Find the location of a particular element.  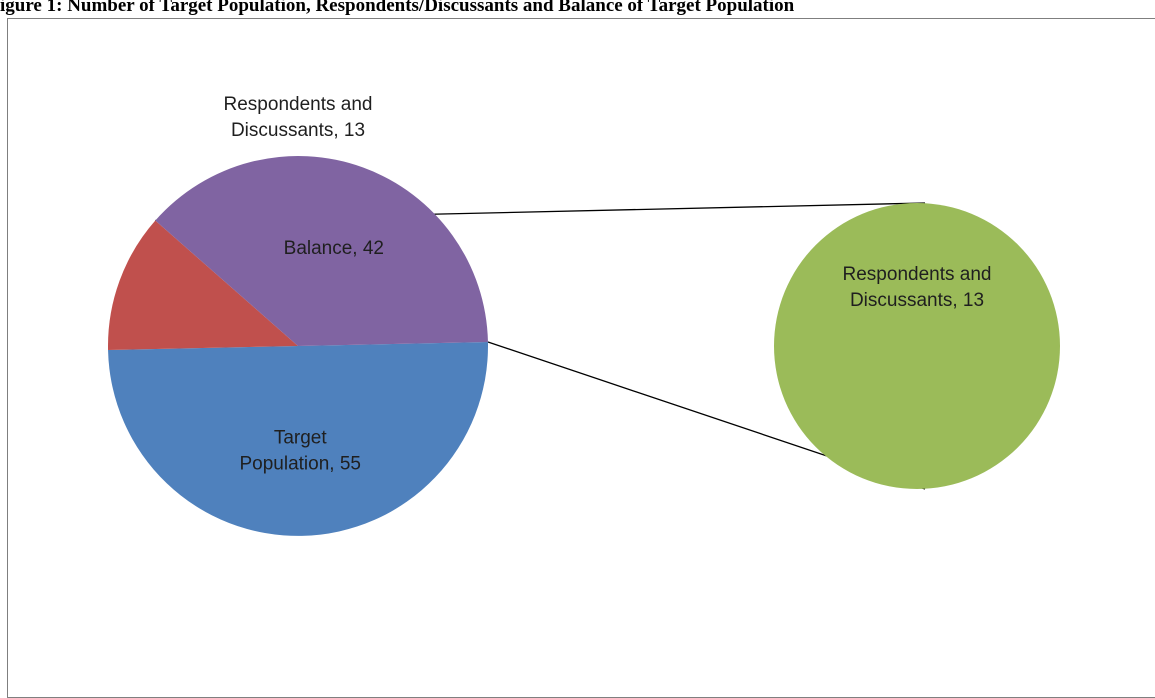

data-label-balance: Balance, 42 is located at coordinates (334, 248).